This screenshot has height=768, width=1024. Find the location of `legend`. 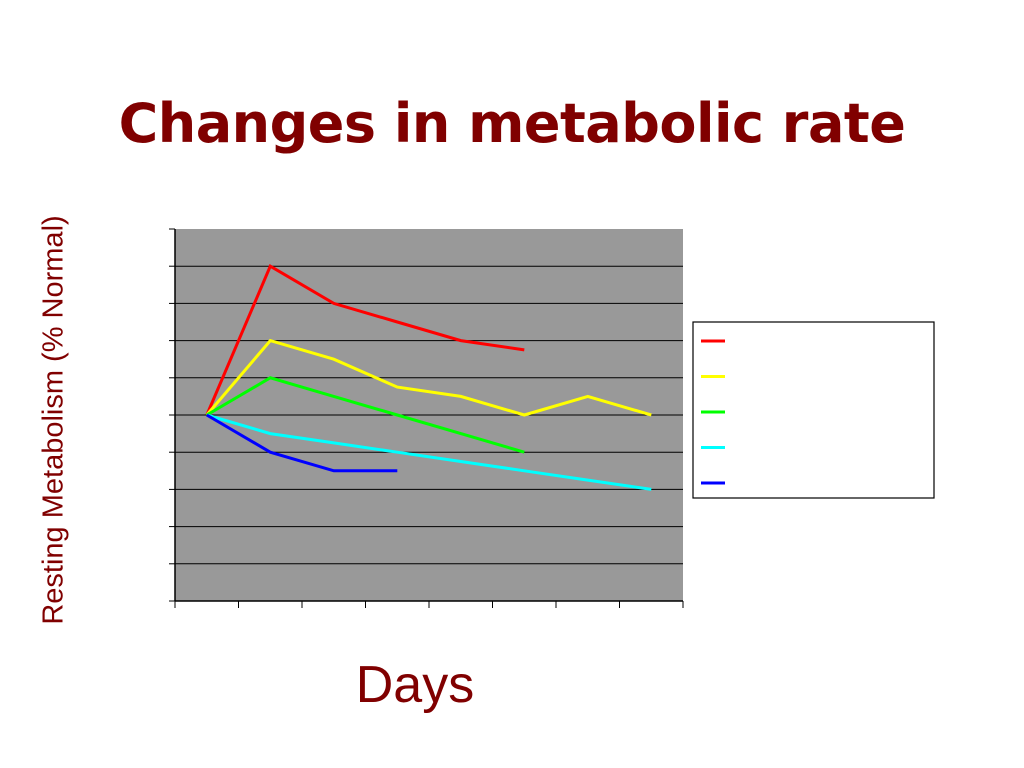

legend is located at coordinates (813, 410).